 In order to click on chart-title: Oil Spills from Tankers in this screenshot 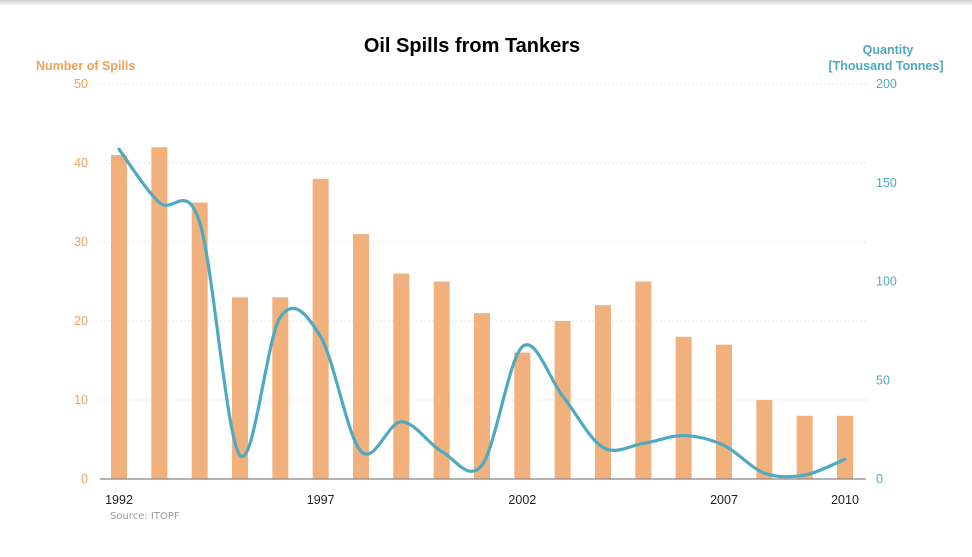, I will do `click(472, 46)`.